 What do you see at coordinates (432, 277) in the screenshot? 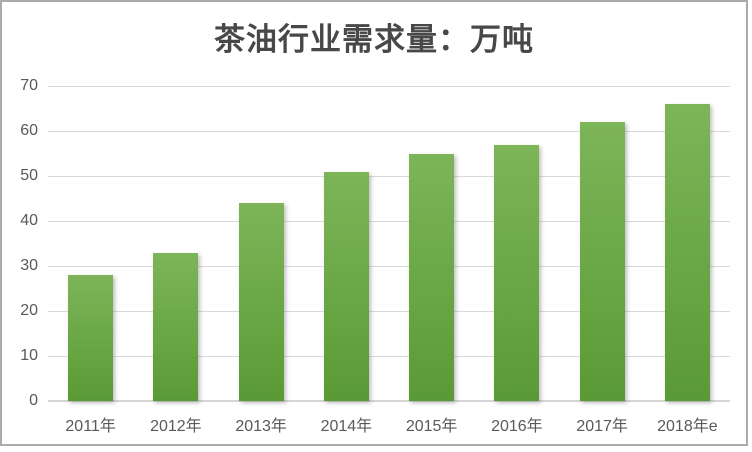
I see `bar-2015年` at bounding box center [432, 277].